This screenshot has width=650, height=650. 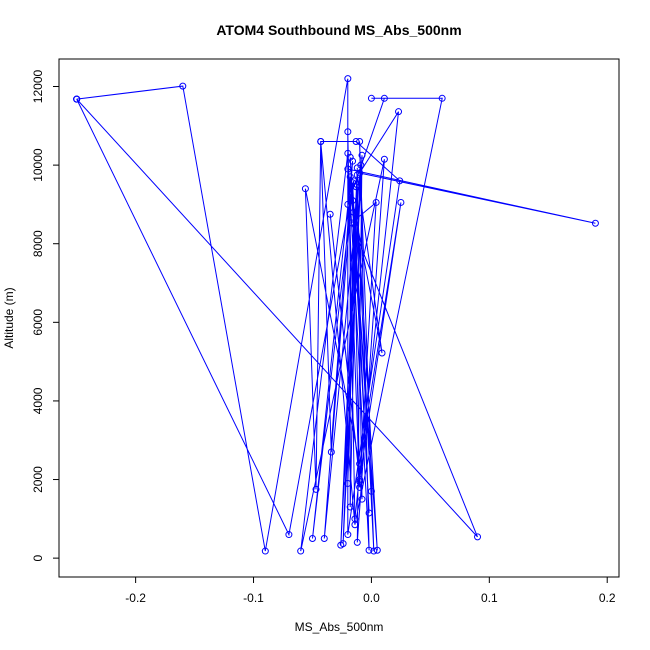 I want to click on x-tick-label: 0.0, so click(x=371, y=598).